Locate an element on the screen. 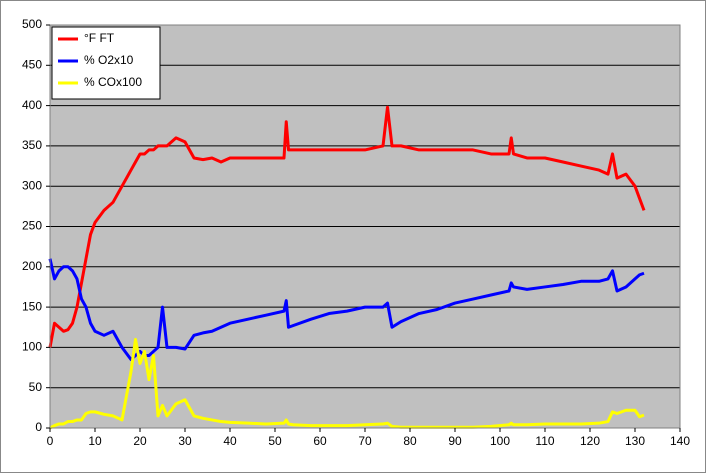 This screenshot has height=475, width=709. legend-label: % COx100 is located at coordinates (113, 82).